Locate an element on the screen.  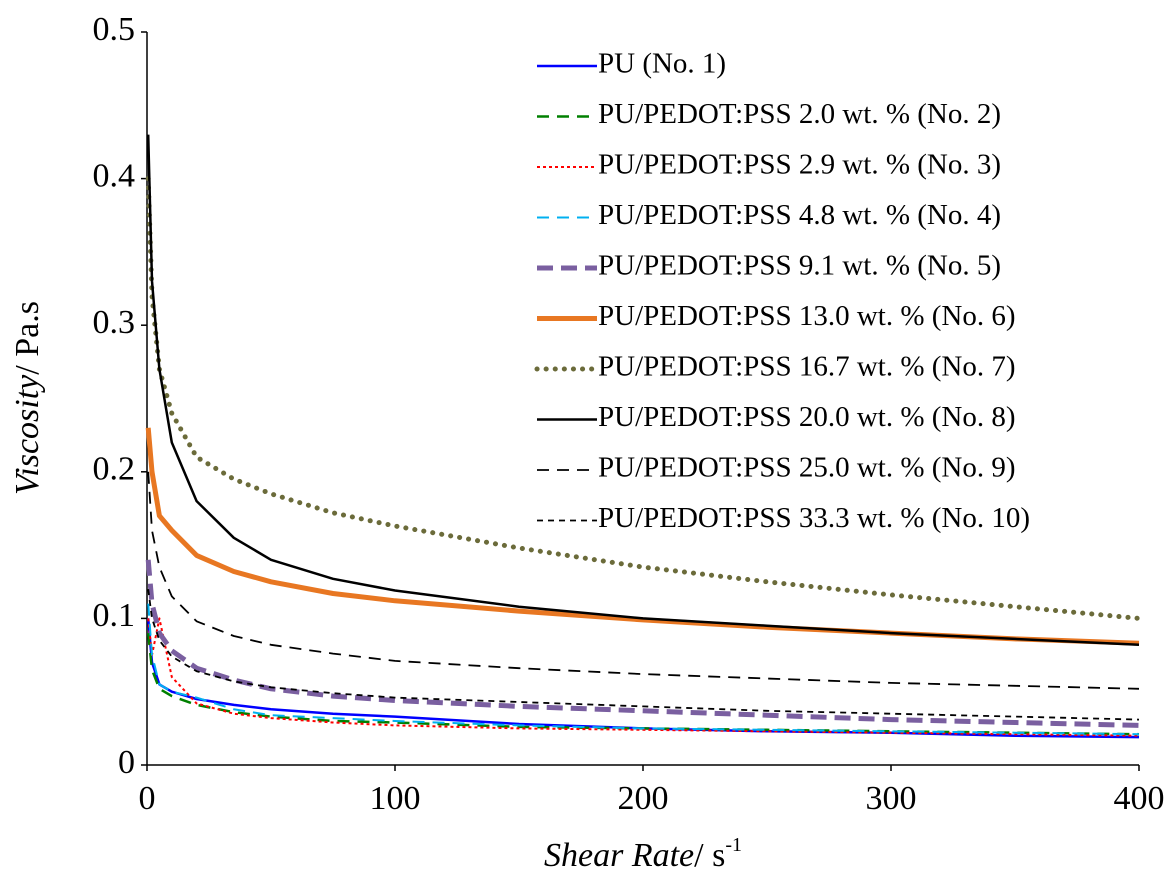
x-tick-label: 0 is located at coordinates (147, 798).